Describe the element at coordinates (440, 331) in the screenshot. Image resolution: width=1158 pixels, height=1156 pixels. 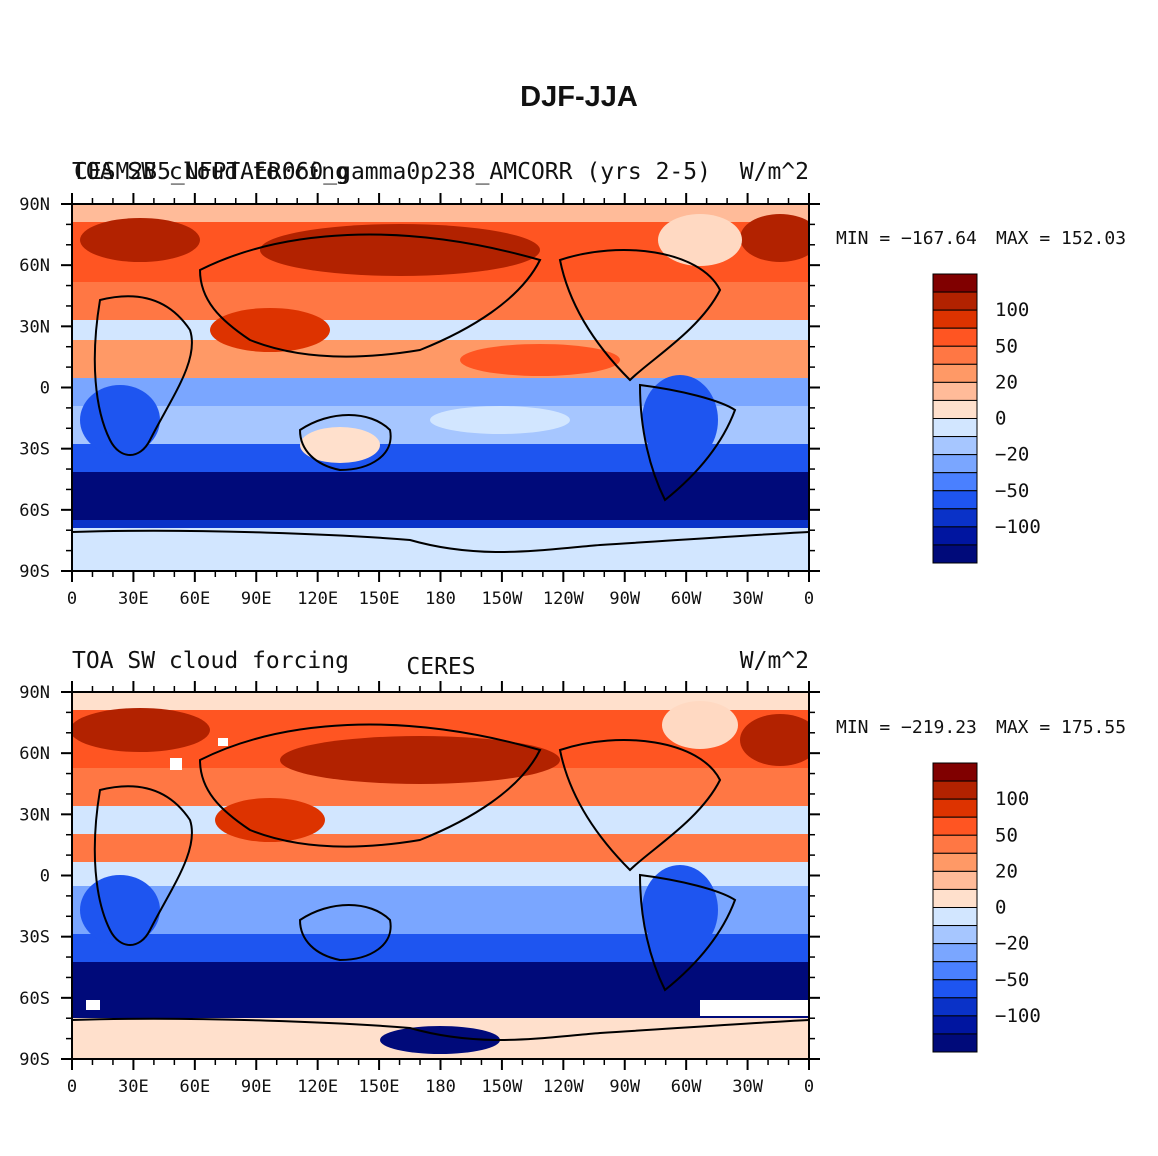
I see `band-subtrop-n` at that location.